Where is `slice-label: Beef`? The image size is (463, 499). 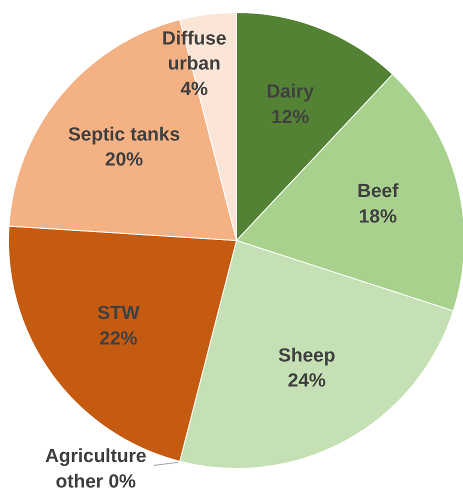 slice-label: Beef is located at coordinates (378, 191).